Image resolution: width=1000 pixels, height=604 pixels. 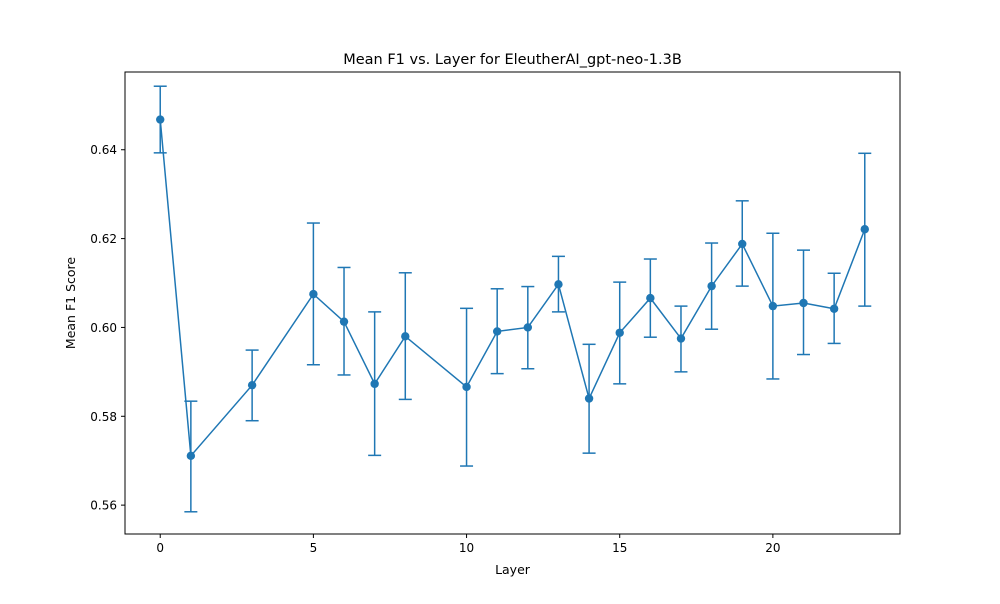 What do you see at coordinates (513, 569) in the screenshot?
I see `x-axis-label: Layer` at bounding box center [513, 569].